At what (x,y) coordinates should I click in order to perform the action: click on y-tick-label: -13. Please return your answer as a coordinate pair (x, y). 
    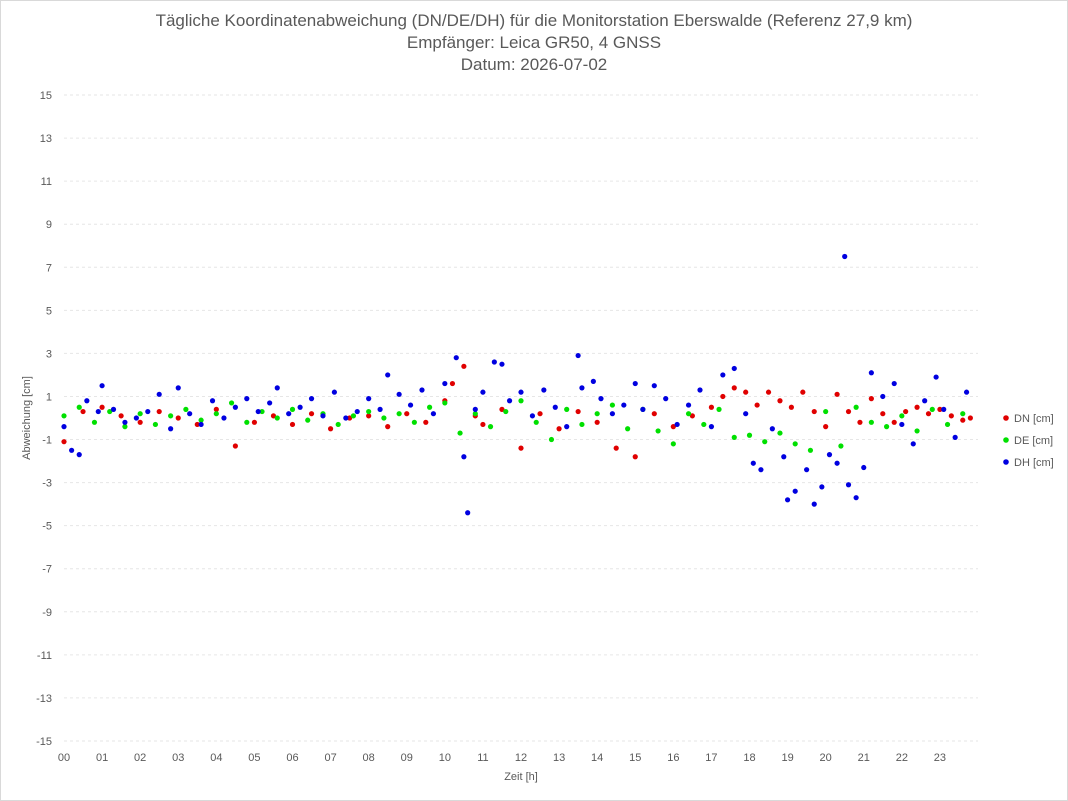
    Looking at the image, I should click on (44, 699).